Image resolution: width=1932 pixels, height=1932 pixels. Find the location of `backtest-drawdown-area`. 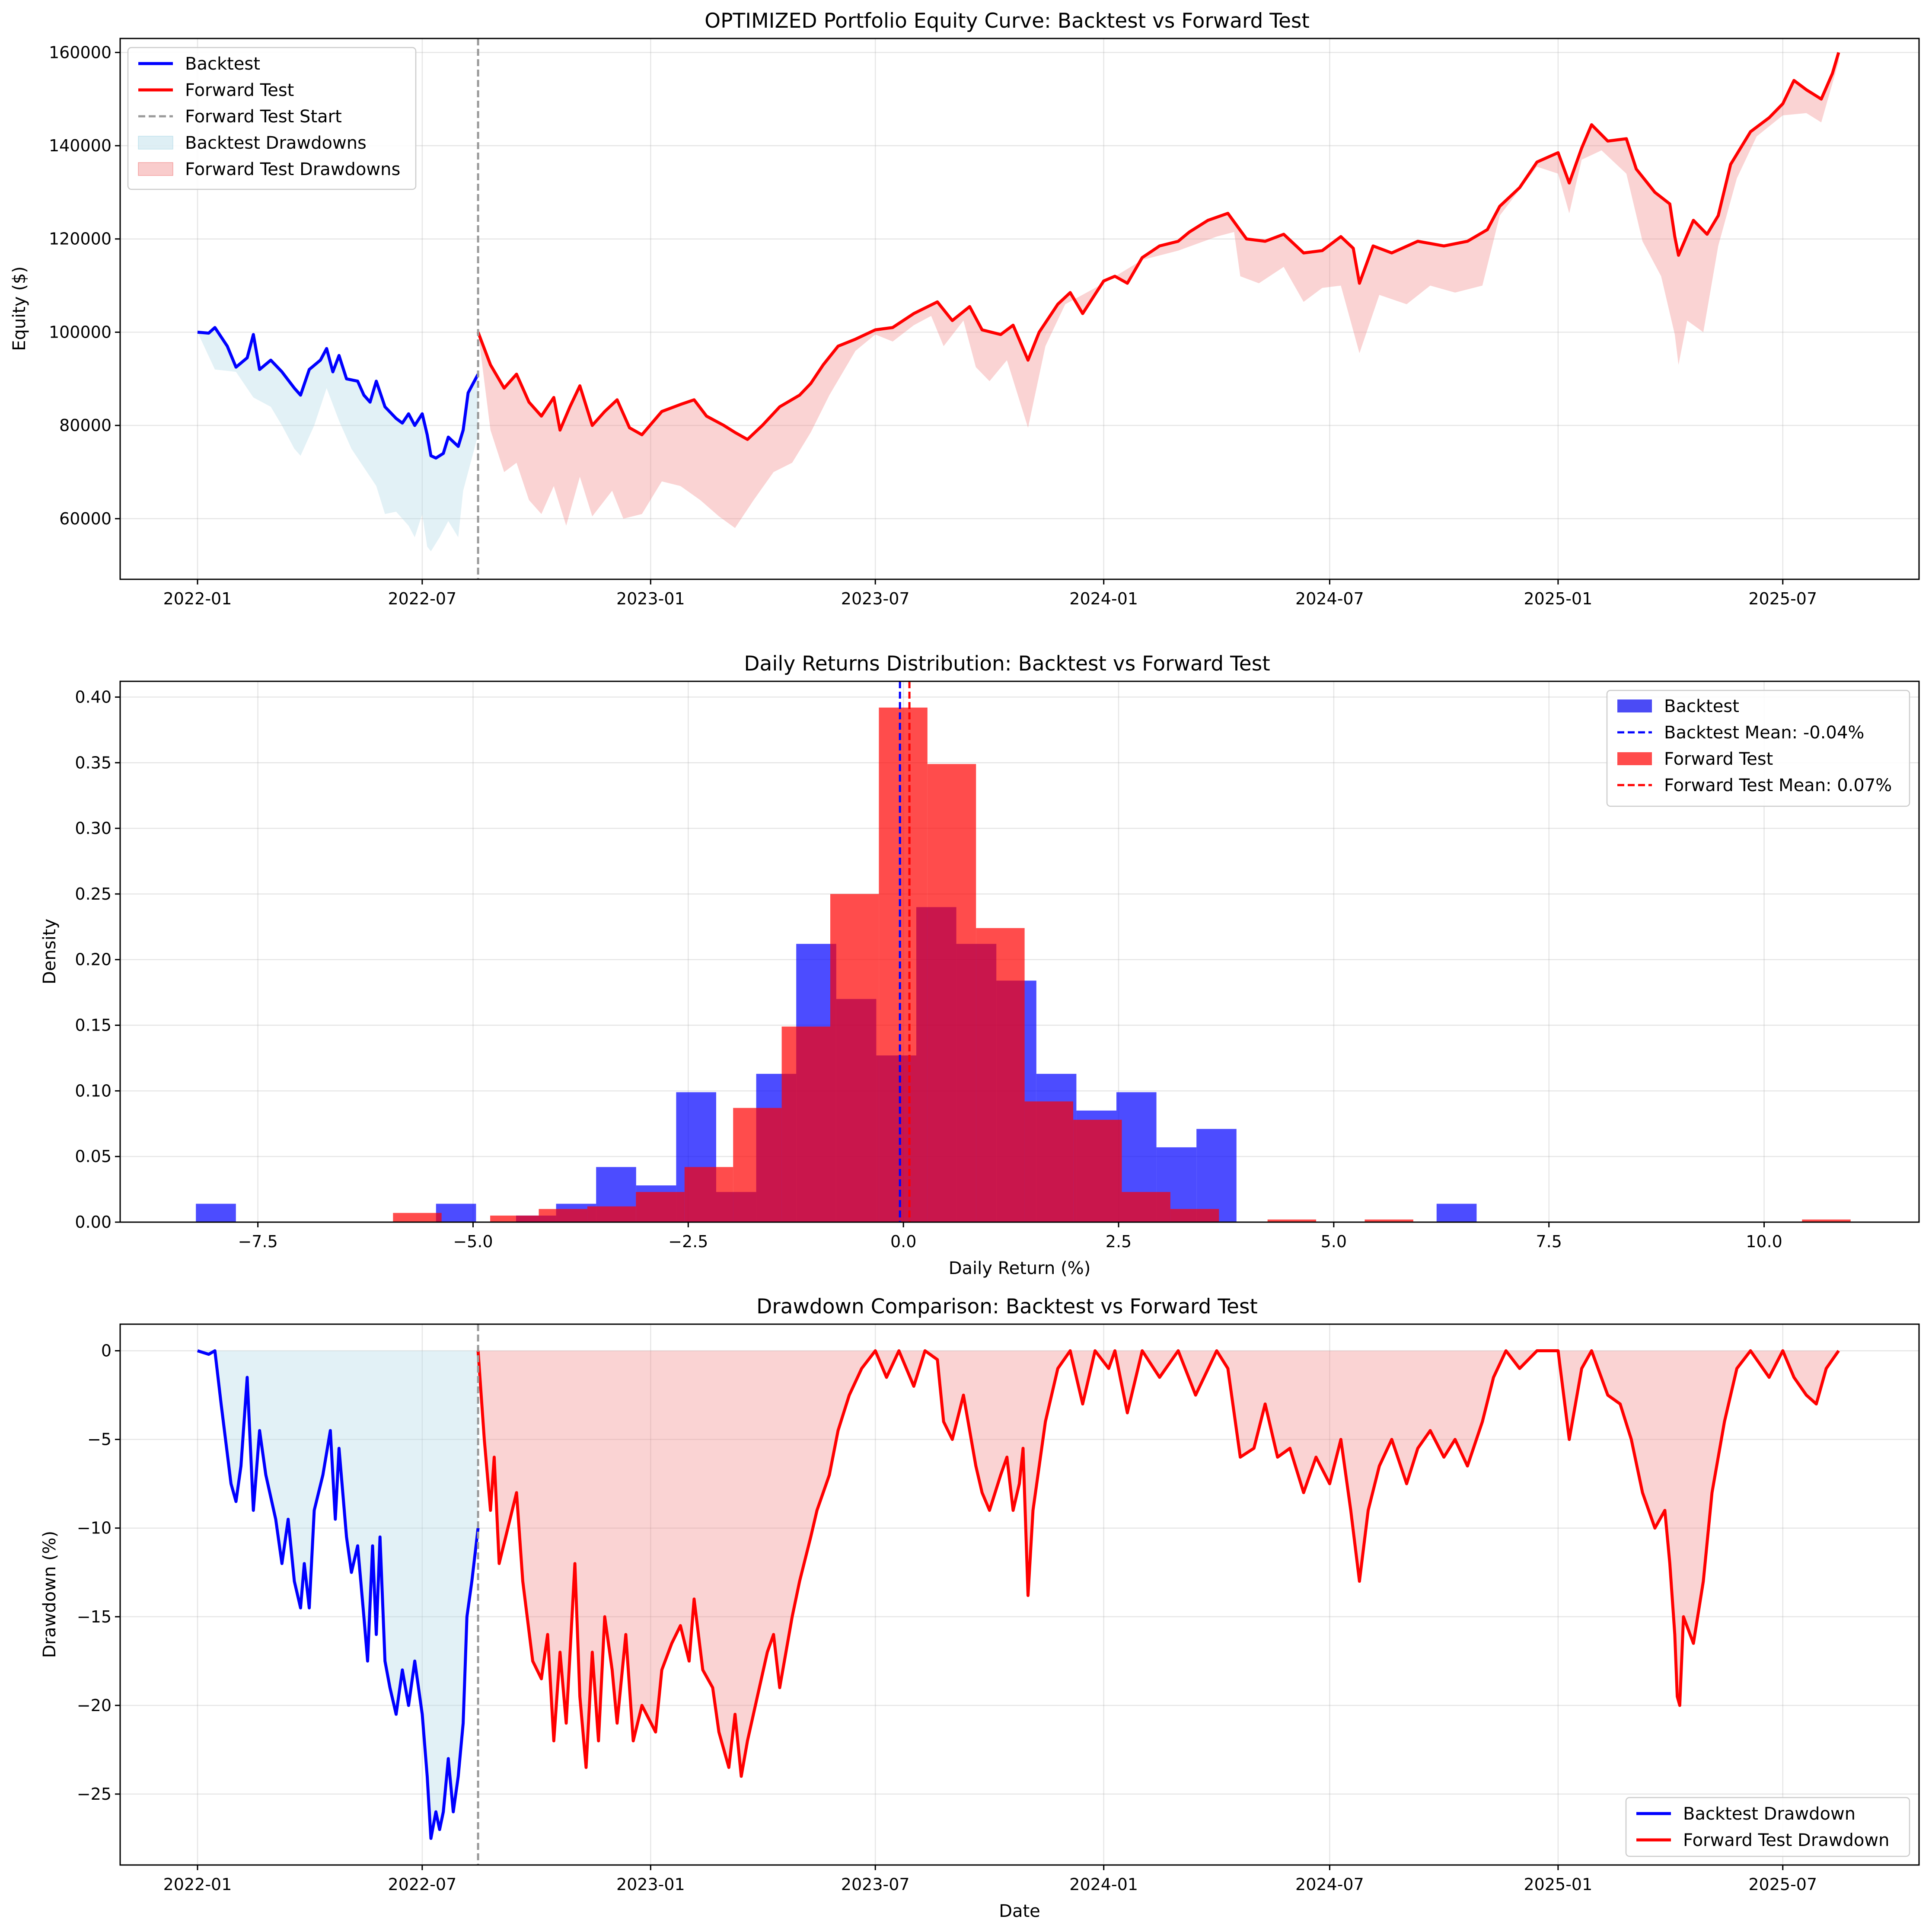

backtest-drawdown-area is located at coordinates (338, 1595).